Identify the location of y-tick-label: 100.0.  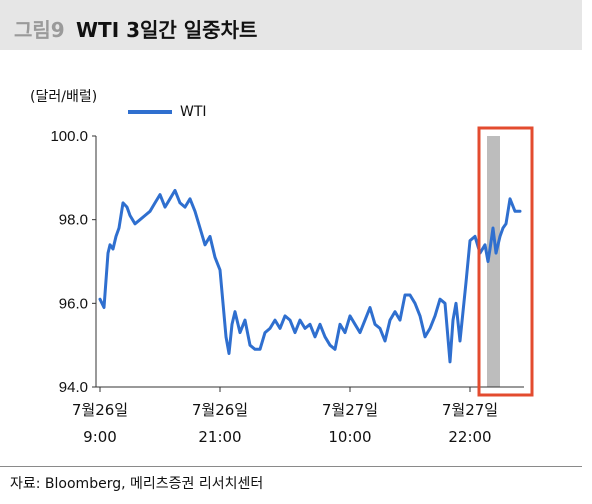
(69, 136).